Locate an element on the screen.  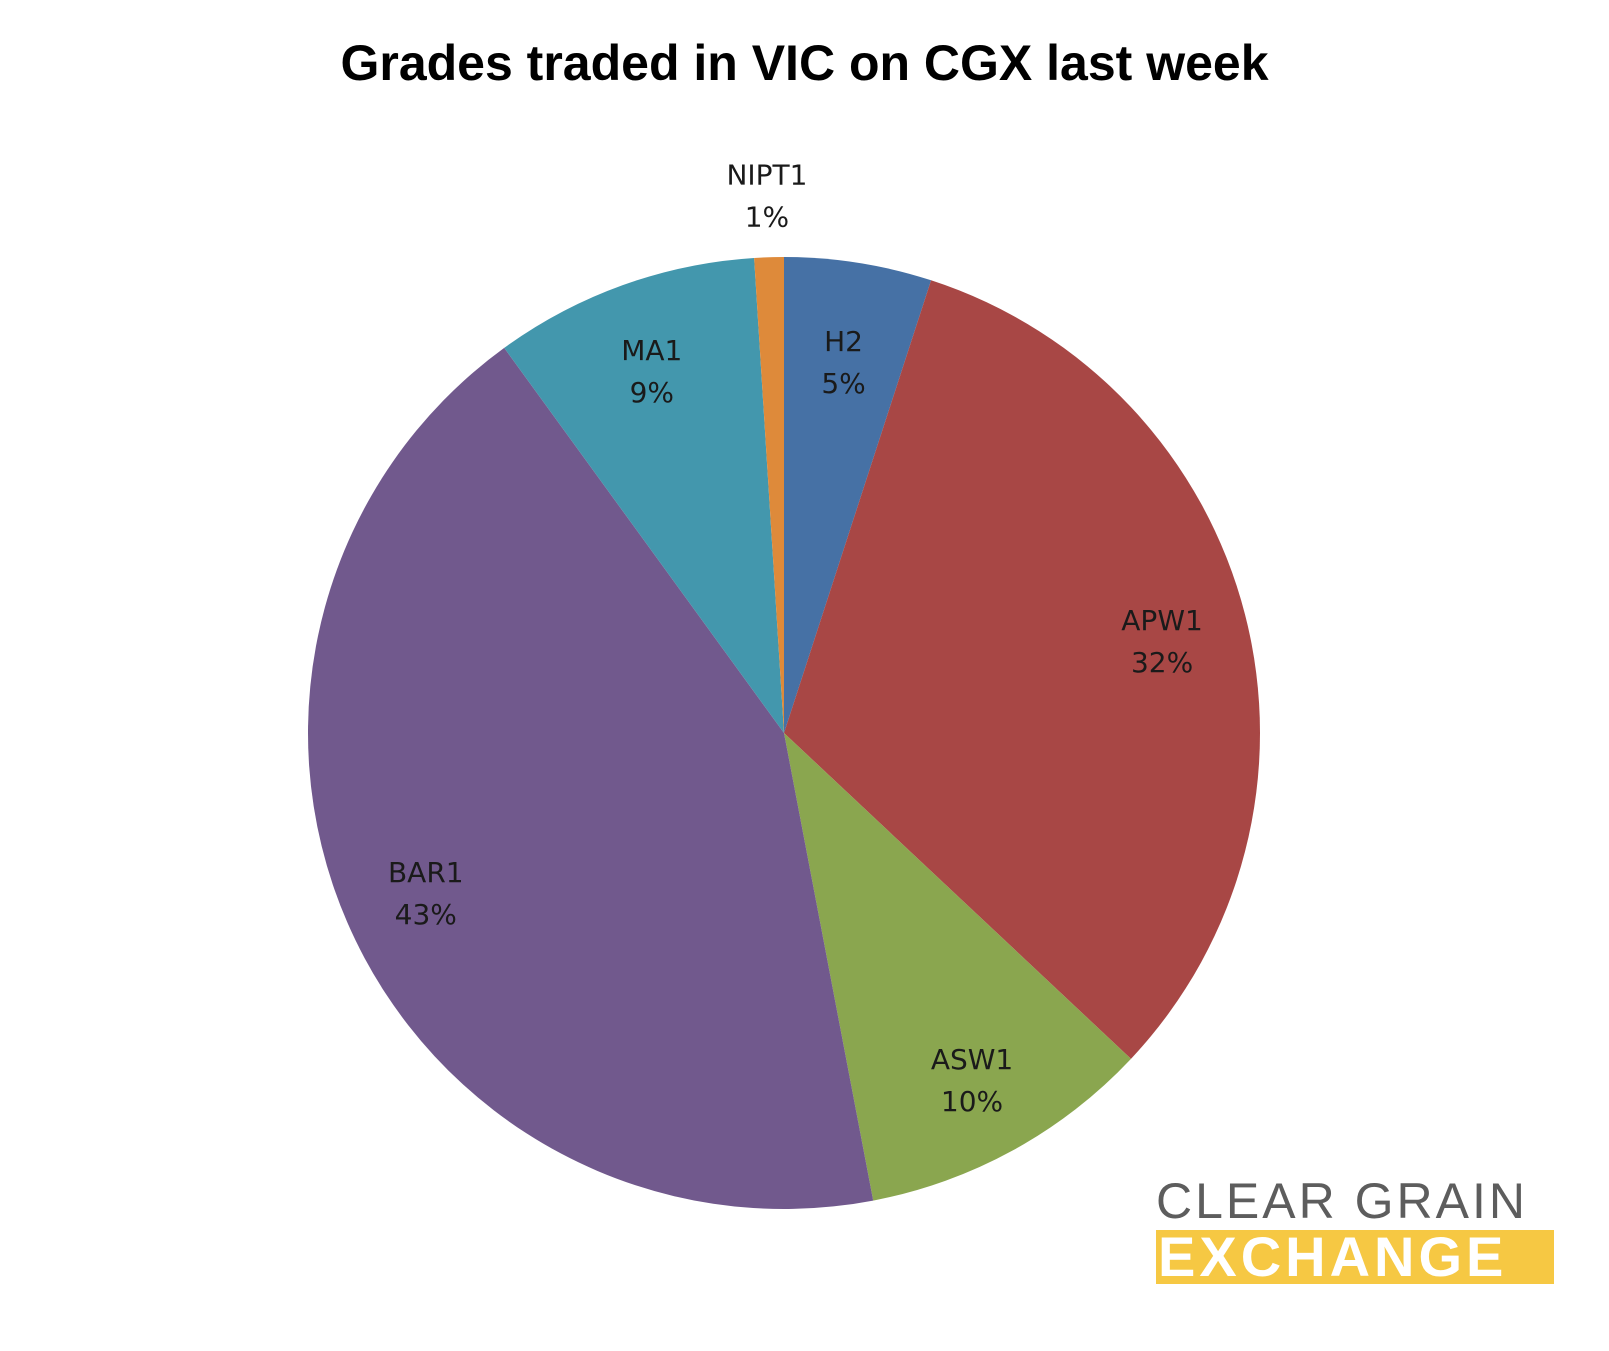
logo-text-exchange: EXCHANGE is located at coordinates (1333, 1257).